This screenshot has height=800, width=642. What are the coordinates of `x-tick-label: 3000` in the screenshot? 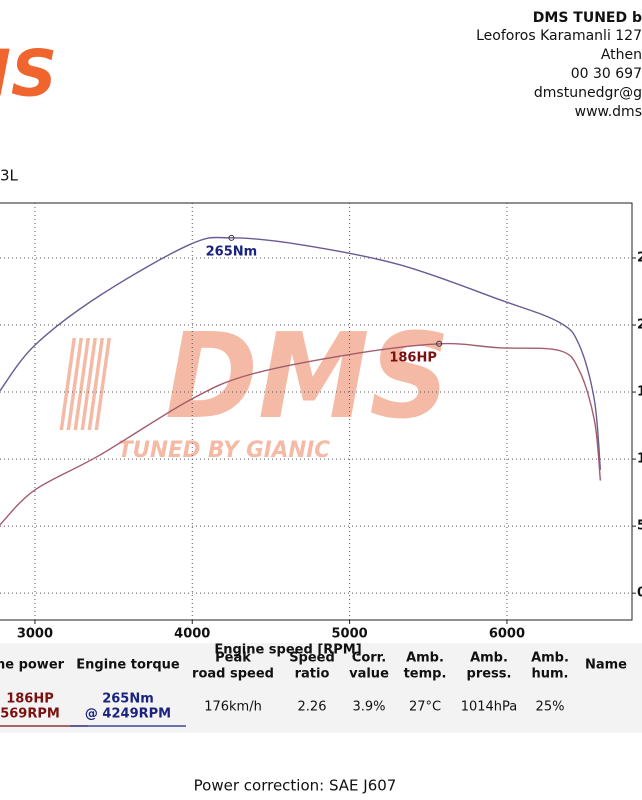 It's located at (35, 634).